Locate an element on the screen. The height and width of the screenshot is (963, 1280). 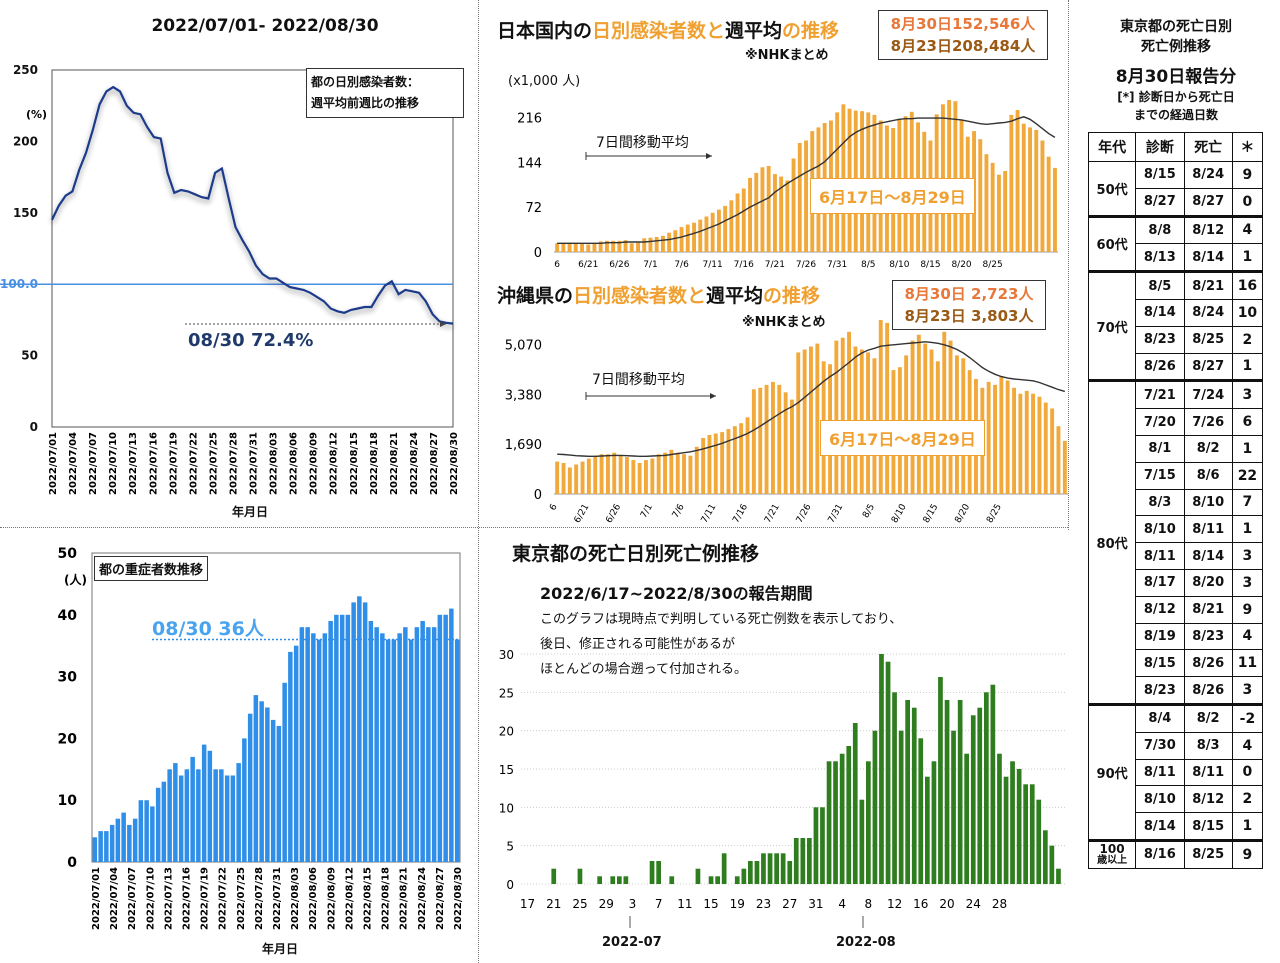
divider-vertical-left is located at coordinates (478, 481).